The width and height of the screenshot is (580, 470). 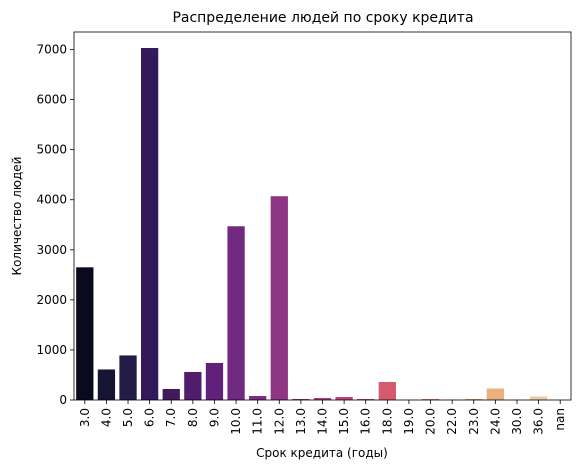 What do you see at coordinates (17, 216) in the screenshot?
I see `y-axis-label: Количество людей` at bounding box center [17, 216].